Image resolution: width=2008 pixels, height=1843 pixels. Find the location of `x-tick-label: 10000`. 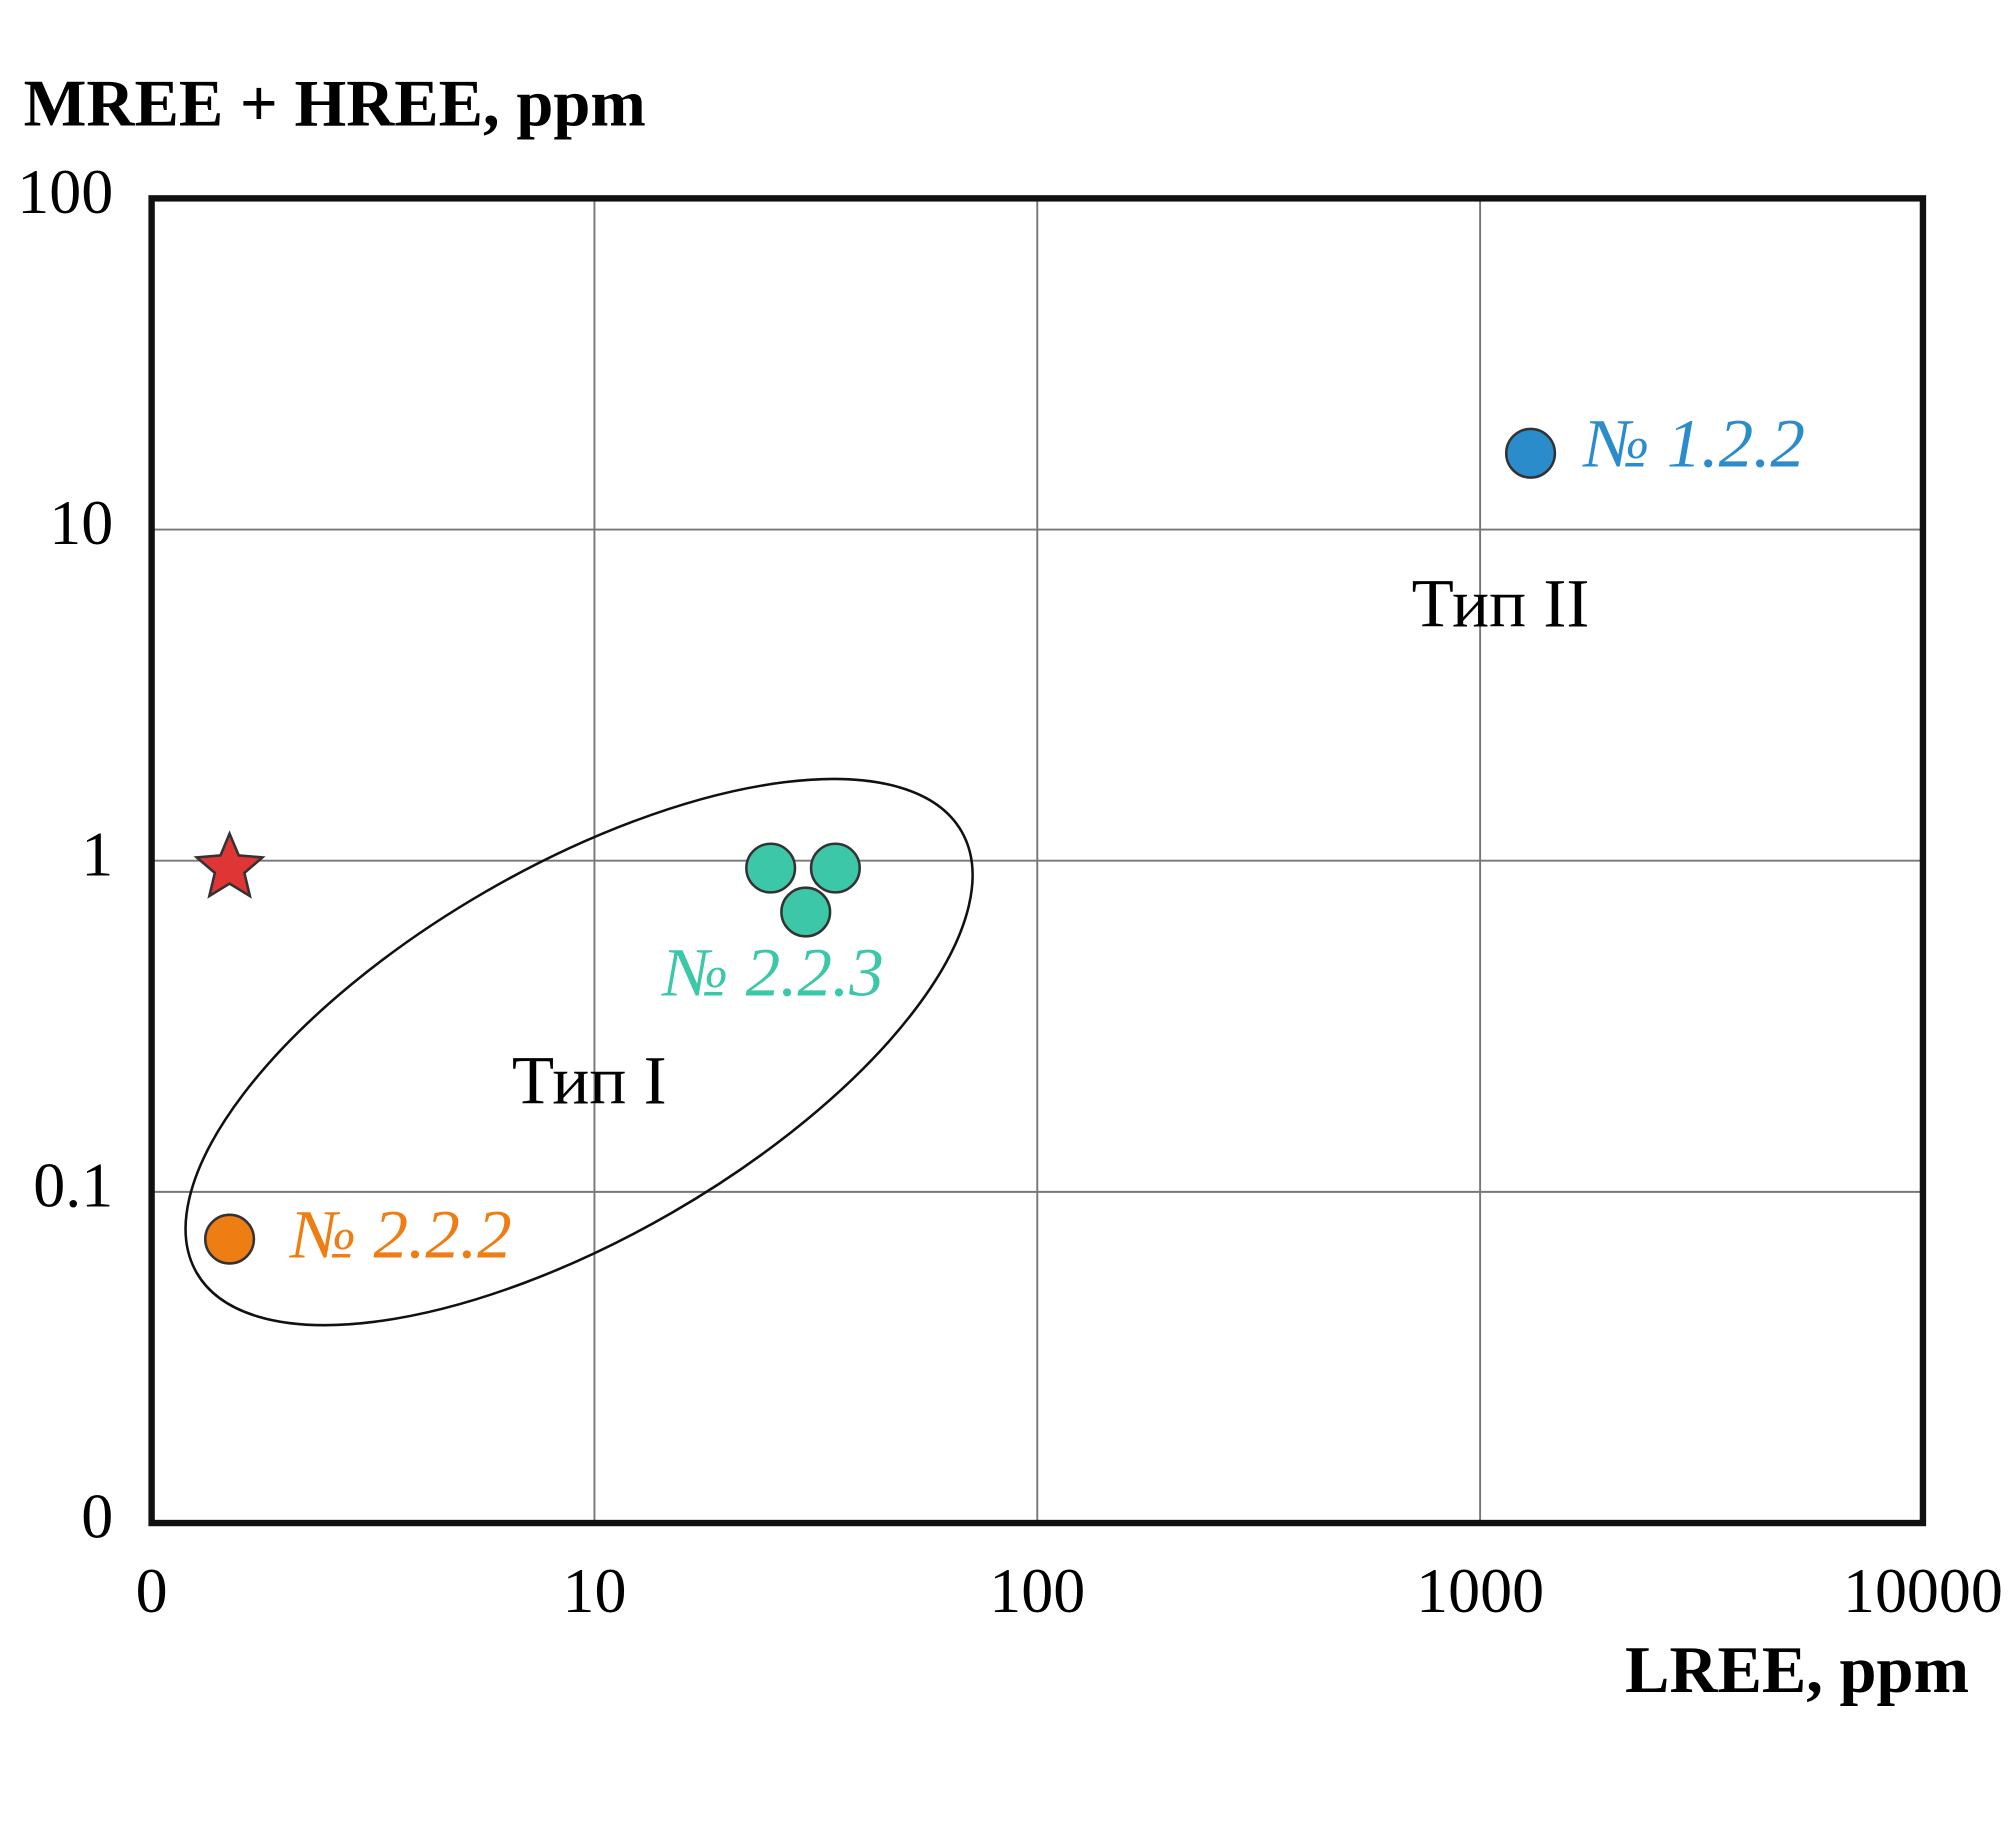

x-tick-label: 10000 is located at coordinates (1923, 1590).